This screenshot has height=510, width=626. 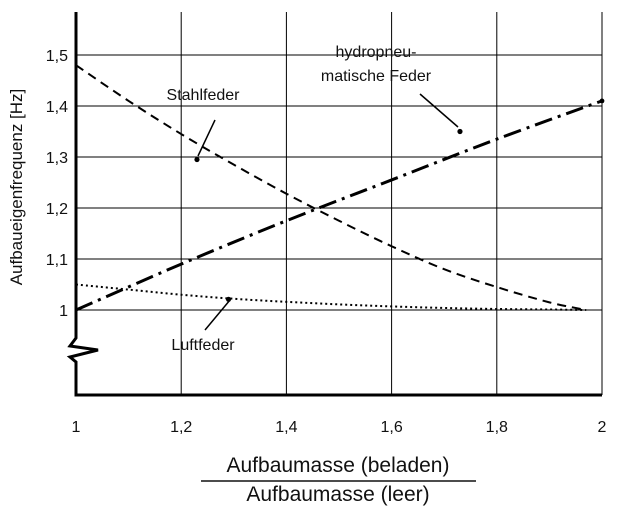 I want to click on x-tick-label: 1,6, so click(x=391, y=427).